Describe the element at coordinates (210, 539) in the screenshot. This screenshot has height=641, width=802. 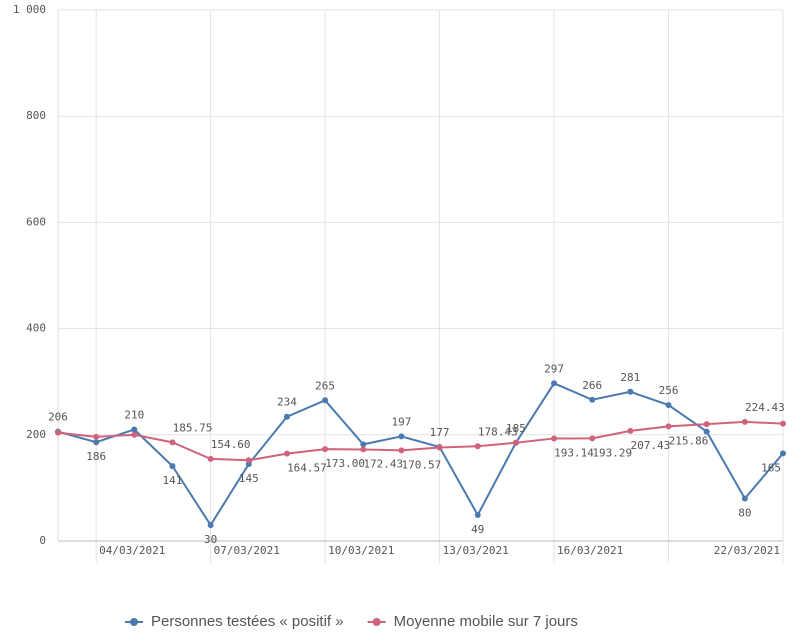
I see `data-label: 30` at that location.